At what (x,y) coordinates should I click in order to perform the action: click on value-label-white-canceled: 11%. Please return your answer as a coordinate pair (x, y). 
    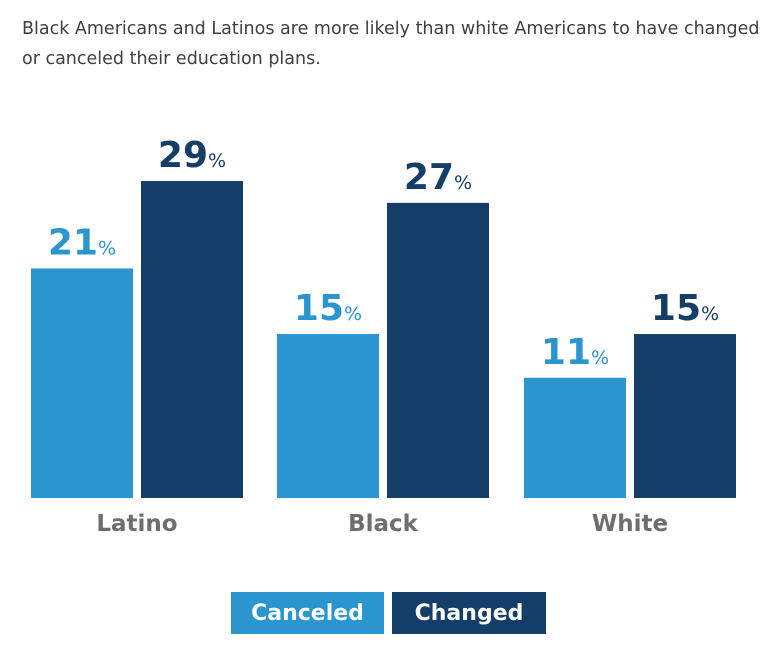
    Looking at the image, I should click on (575, 352).